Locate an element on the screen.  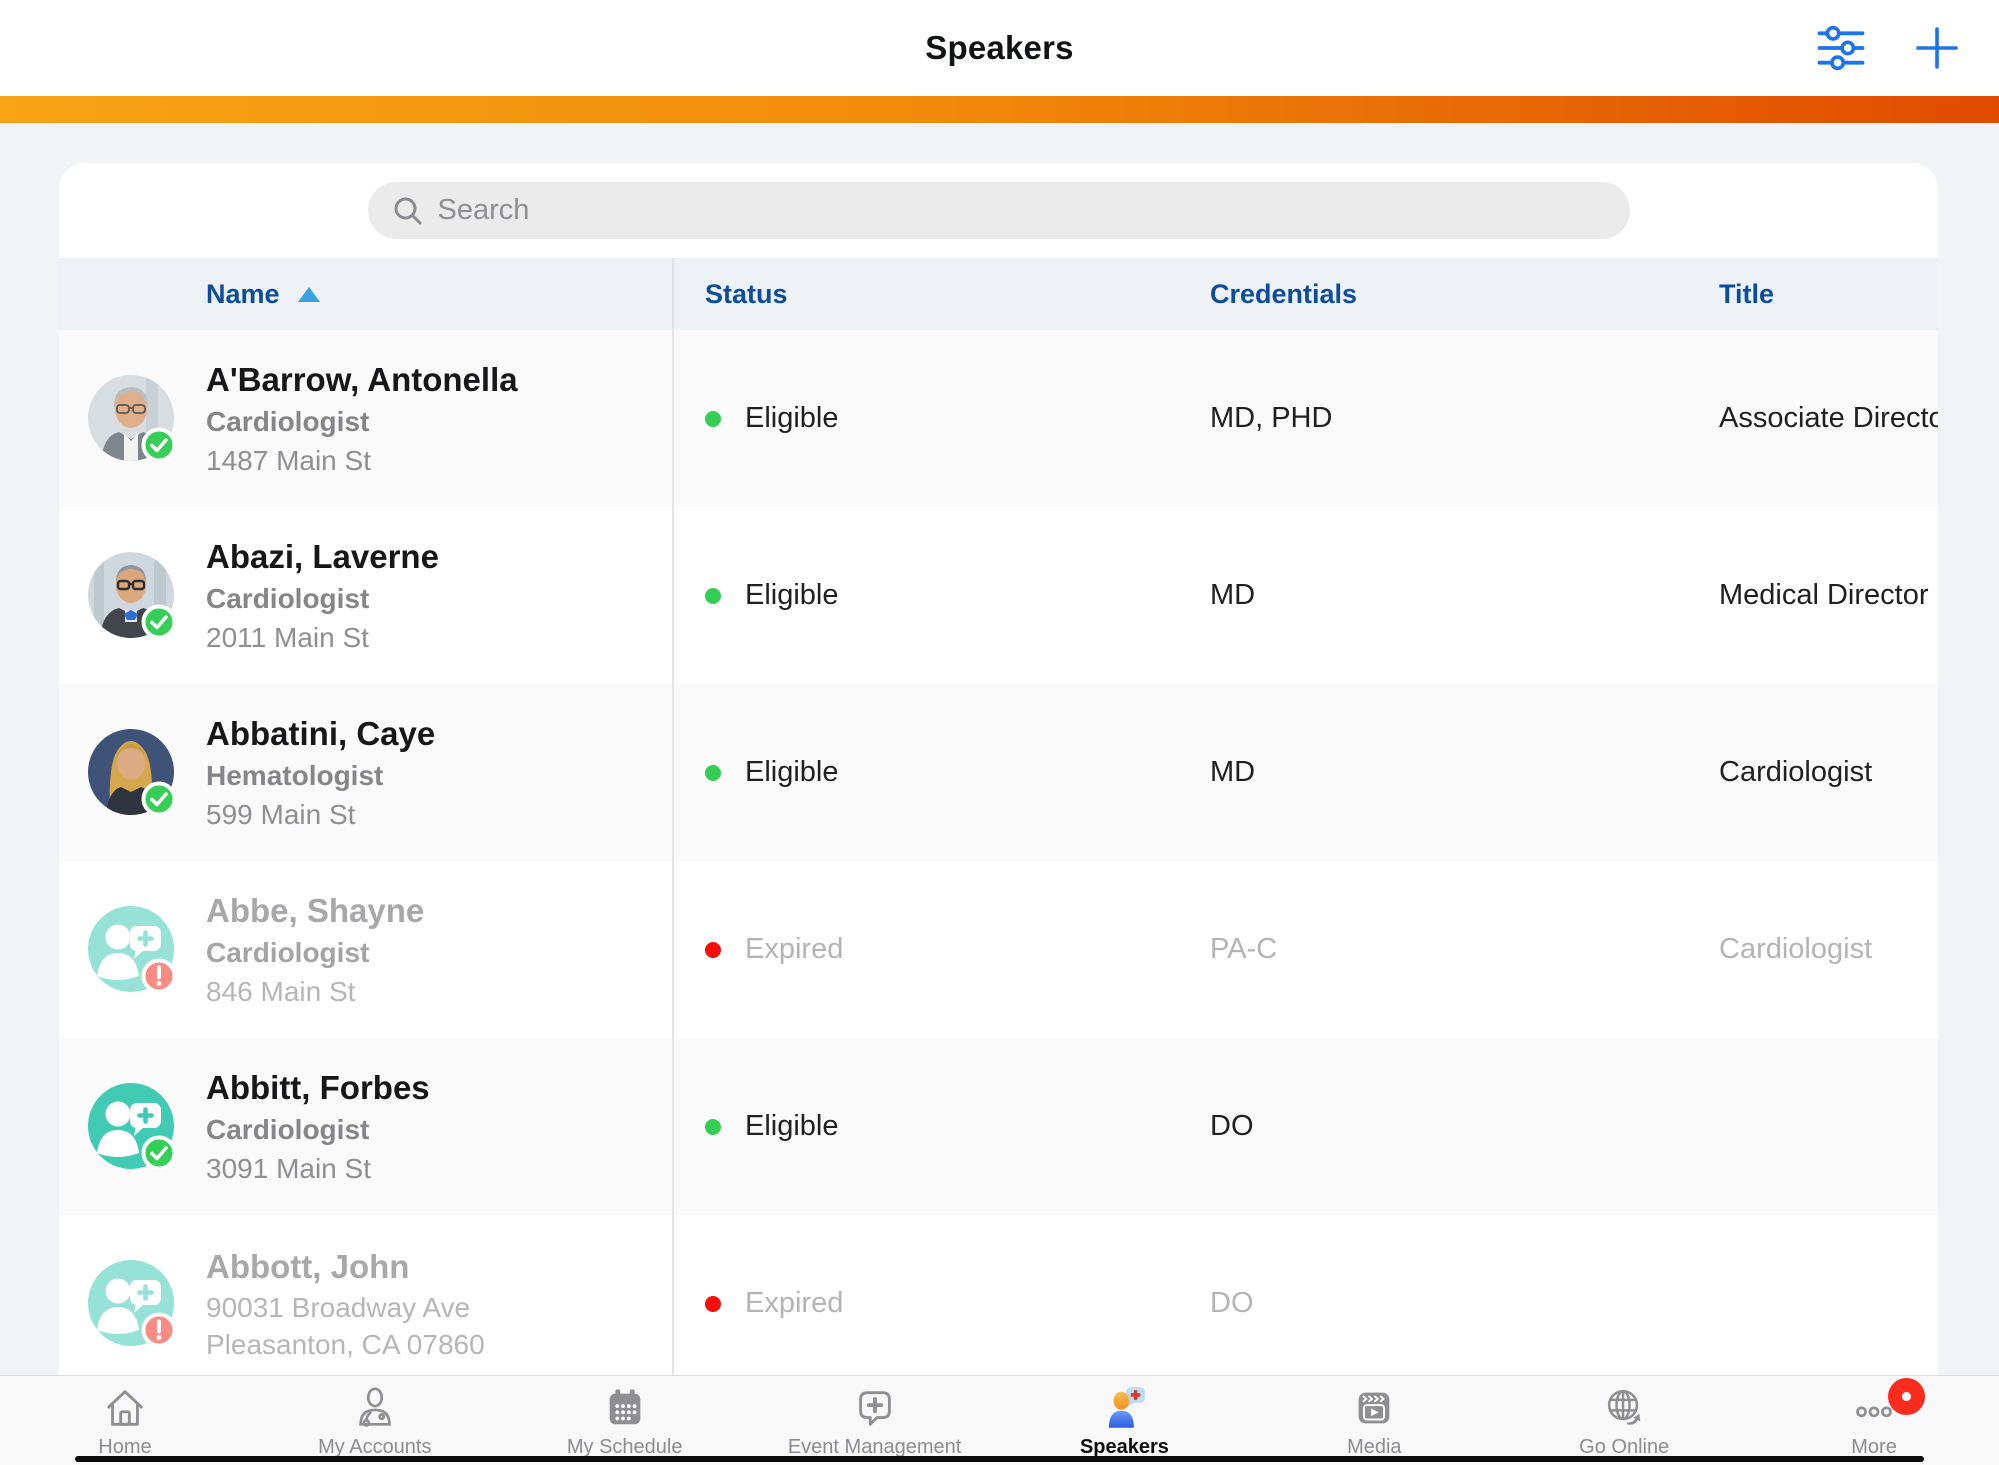
tab-go-online: Go Online is located at coordinates (1624, 1420).